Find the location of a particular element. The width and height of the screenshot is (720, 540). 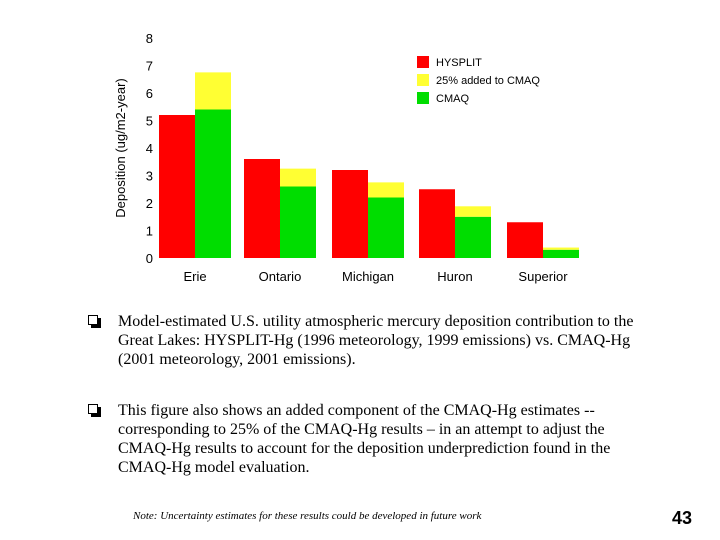

x-axis-labels: Erie Ontario Michigan Huron Superior is located at coordinates (375, 276).